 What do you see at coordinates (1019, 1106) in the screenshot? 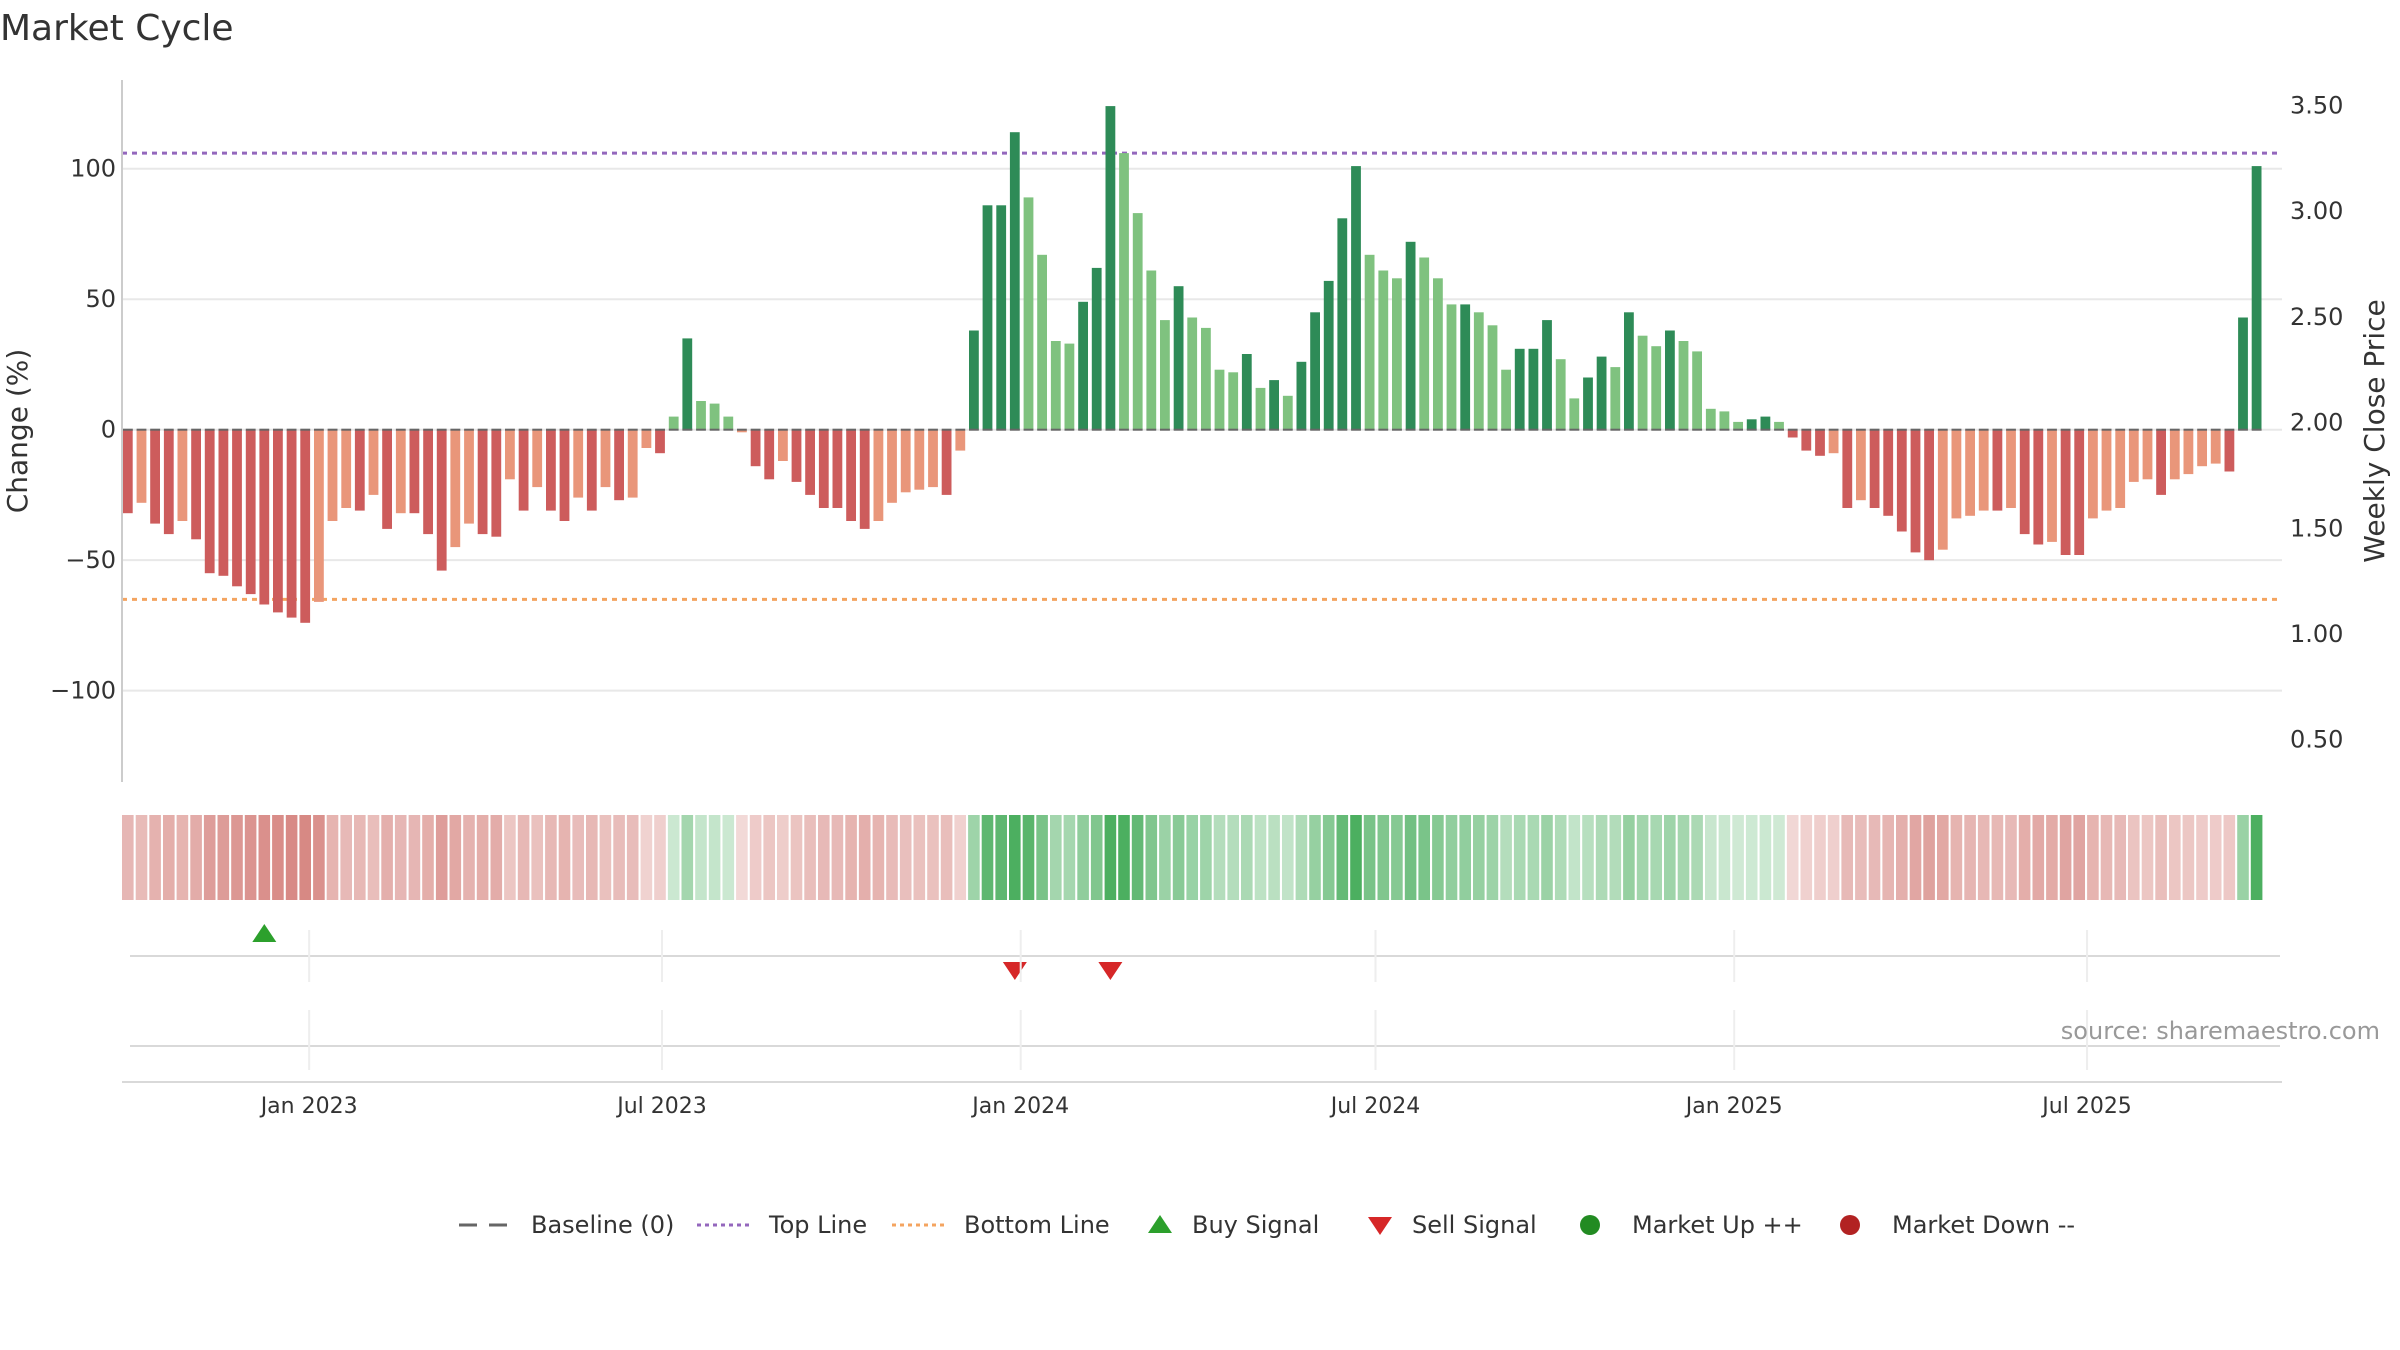
I see `x-tick-label: Jan 2024` at bounding box center [1019, 1106].